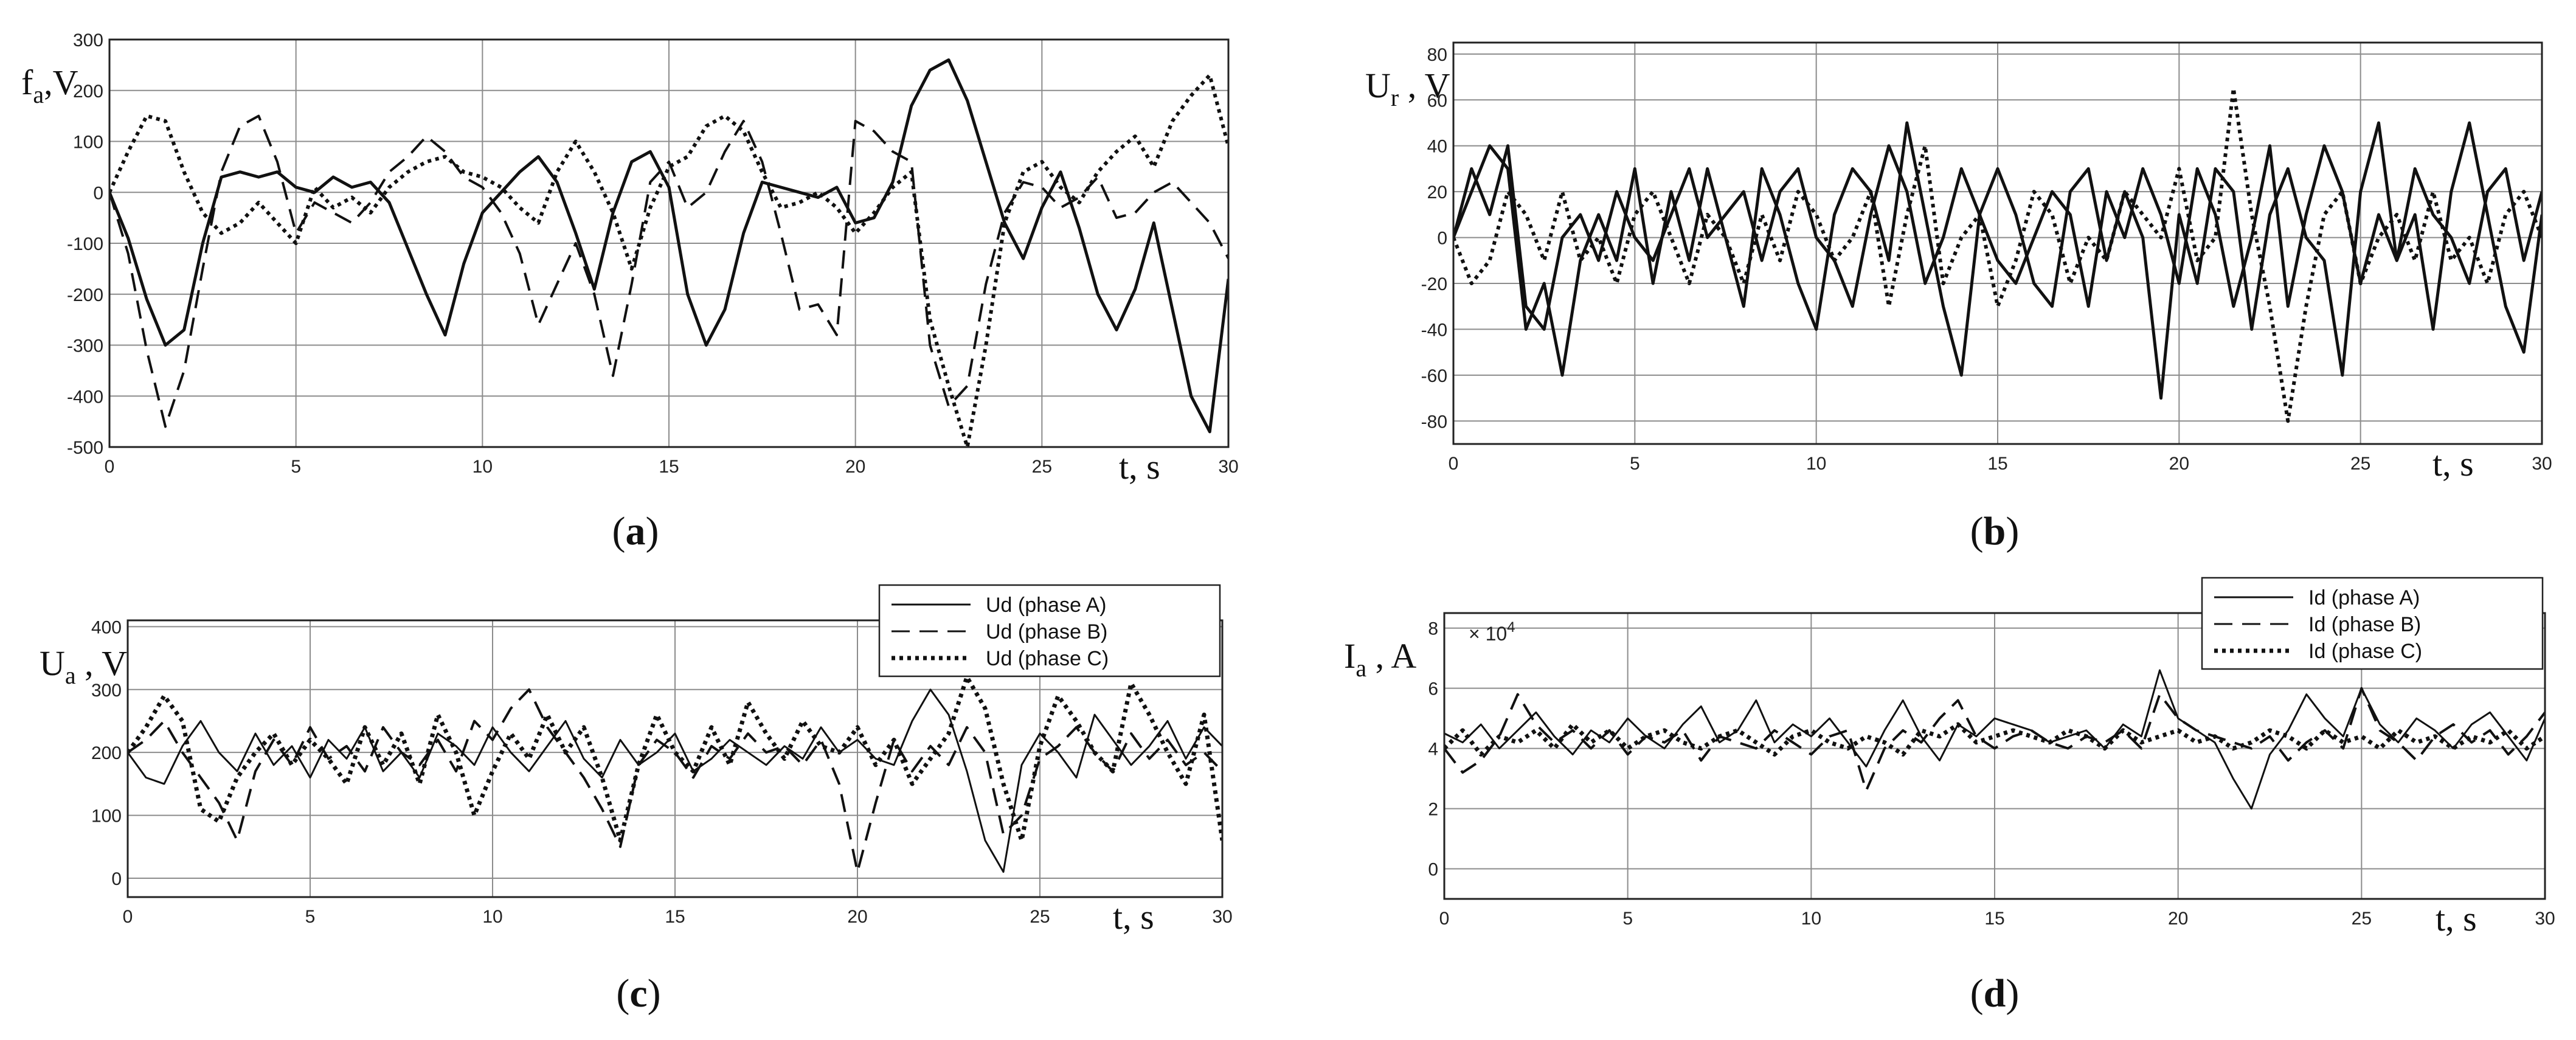 This screenshot has width=2576, height=1040. I want to click on panel-caption: (a), so click(635, 531).